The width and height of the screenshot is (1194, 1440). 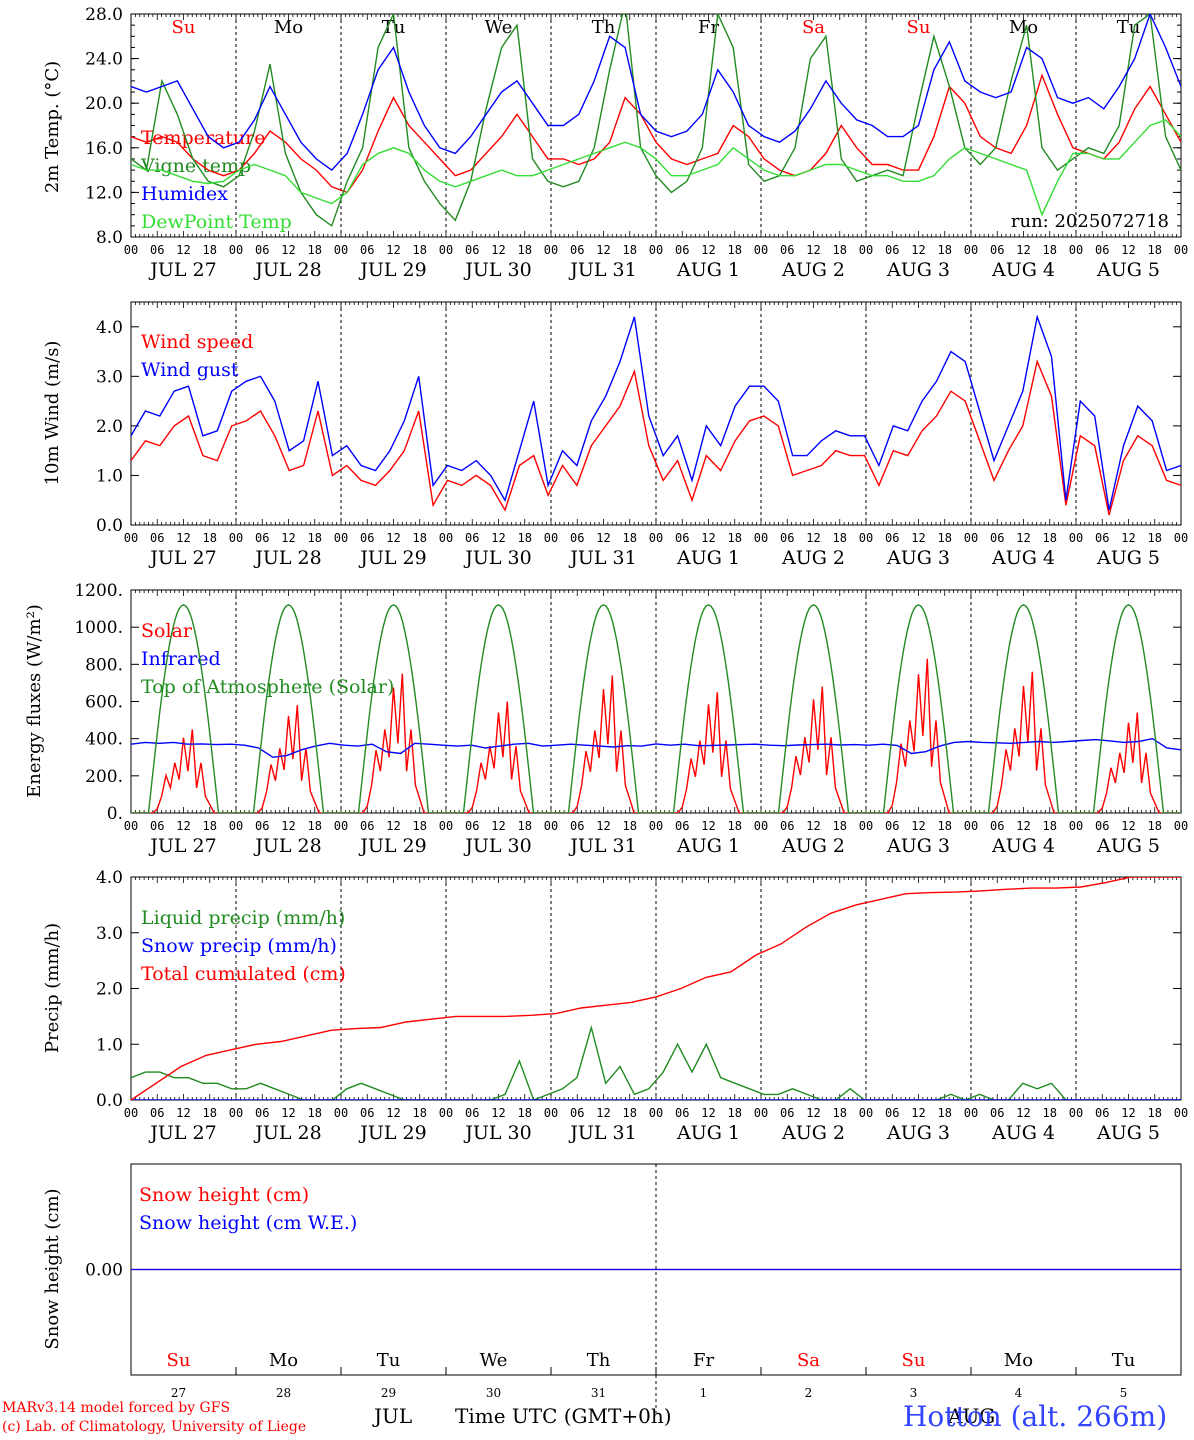 What do you see at coordinates (287, 1133) in the screenshot?
I see `date-label: JUL 28` at bounding box center [287, 1133].